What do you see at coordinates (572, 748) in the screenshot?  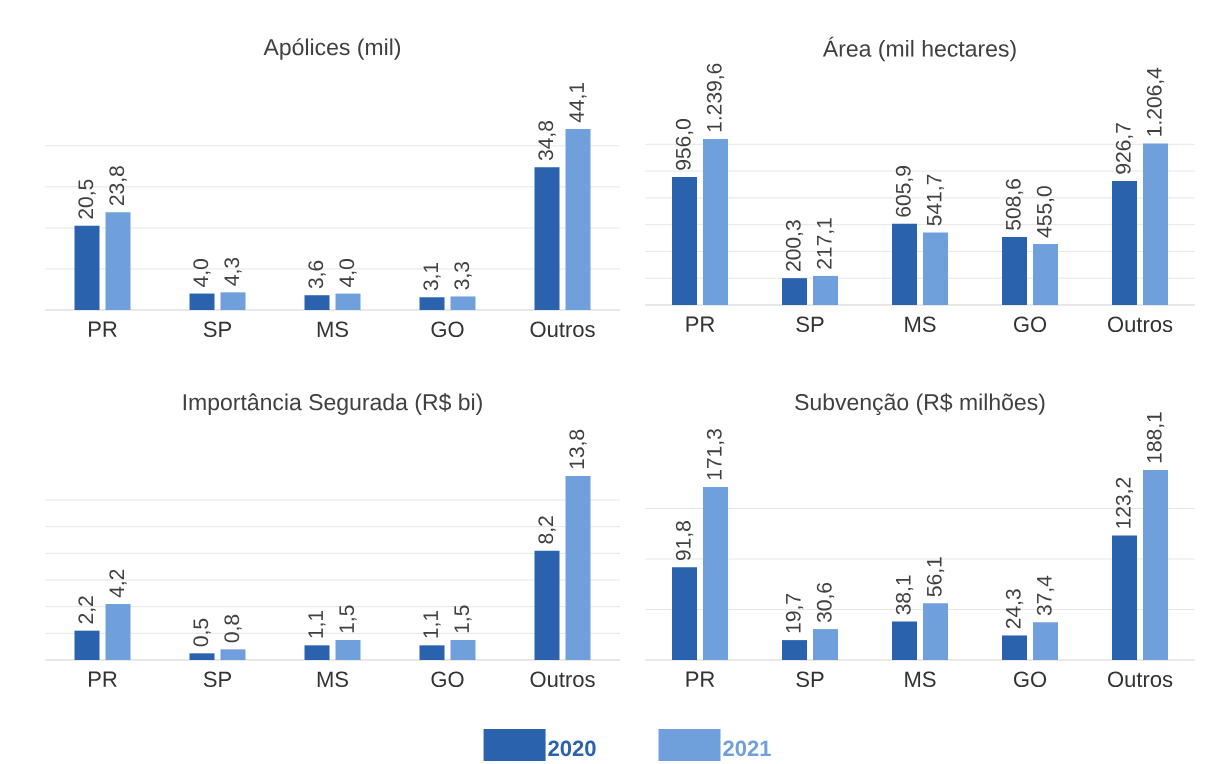 I see `legend-label: 2020` at bounding box center [572, 748].